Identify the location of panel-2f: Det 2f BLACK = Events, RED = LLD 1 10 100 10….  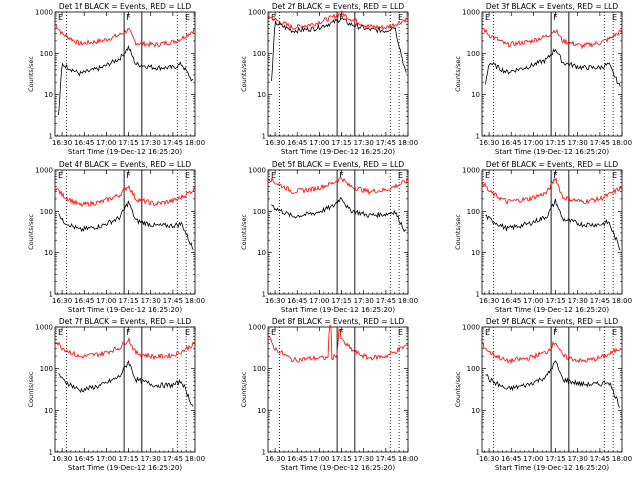
(329, 79).